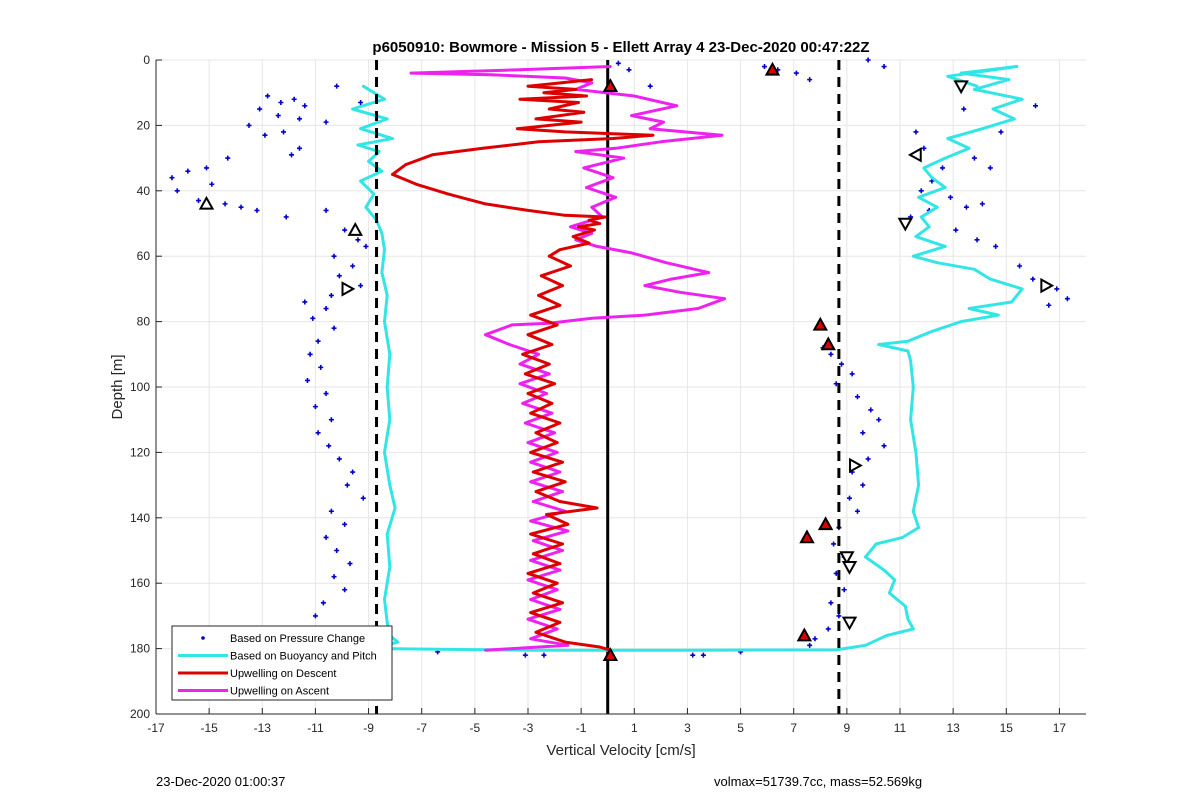 The height and width of the screenshot is (804, 1200). I want to click on y-tick-label: 60, so click(144, 256).